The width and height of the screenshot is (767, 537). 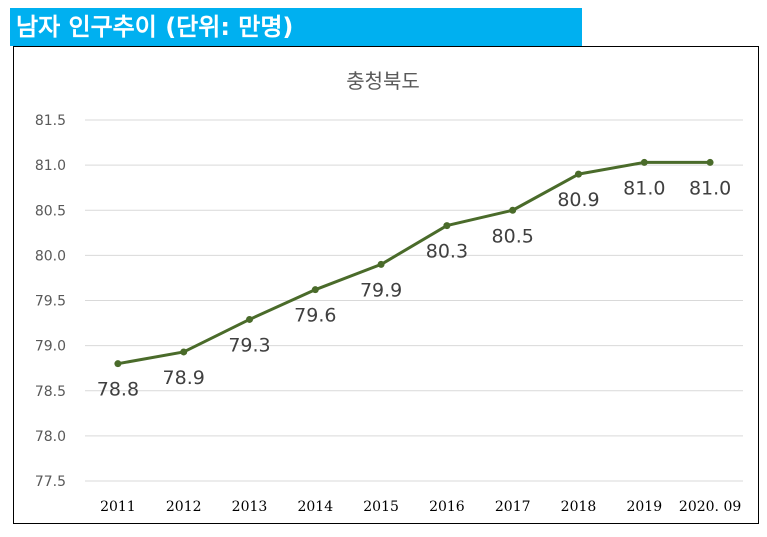 I want to click on data-label: 79.6, so click(x=315, y=316).